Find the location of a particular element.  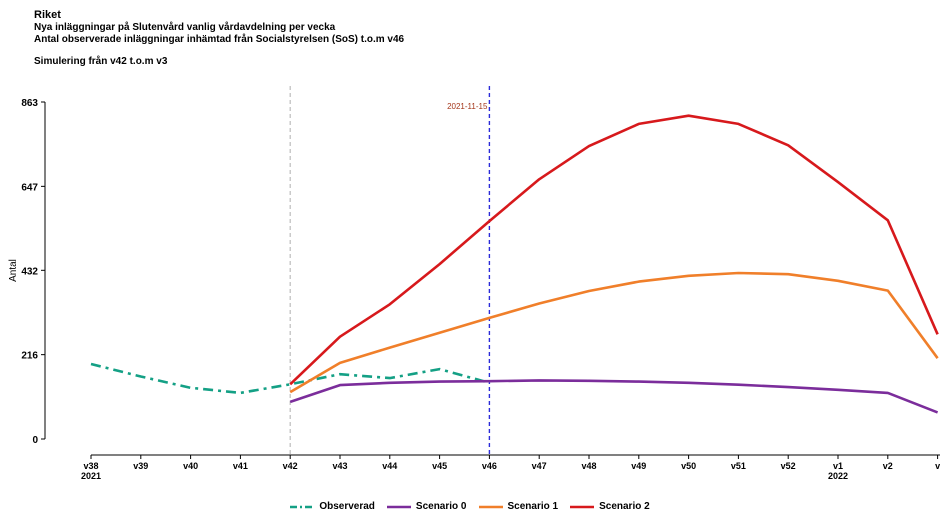

legend-item: Scenario 2 is located at coordinates (610, 506).